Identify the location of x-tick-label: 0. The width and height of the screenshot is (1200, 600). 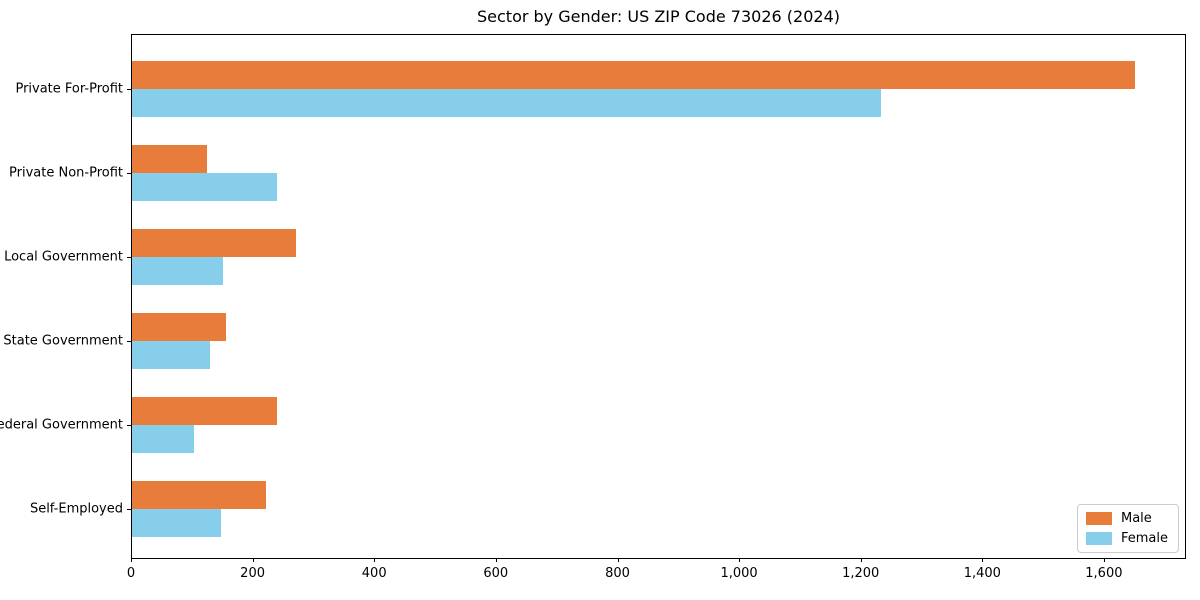
(131, 573).